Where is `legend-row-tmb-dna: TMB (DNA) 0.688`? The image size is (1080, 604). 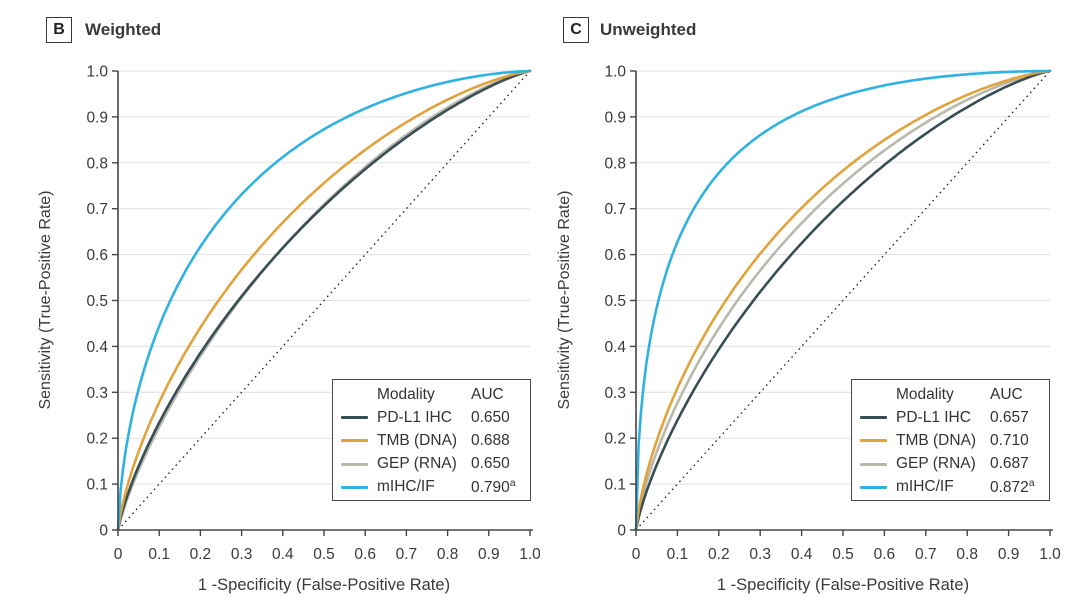
legend-row-tmb-dna: TMB (DNA) 0.688 is located at coordinates (435, 440).